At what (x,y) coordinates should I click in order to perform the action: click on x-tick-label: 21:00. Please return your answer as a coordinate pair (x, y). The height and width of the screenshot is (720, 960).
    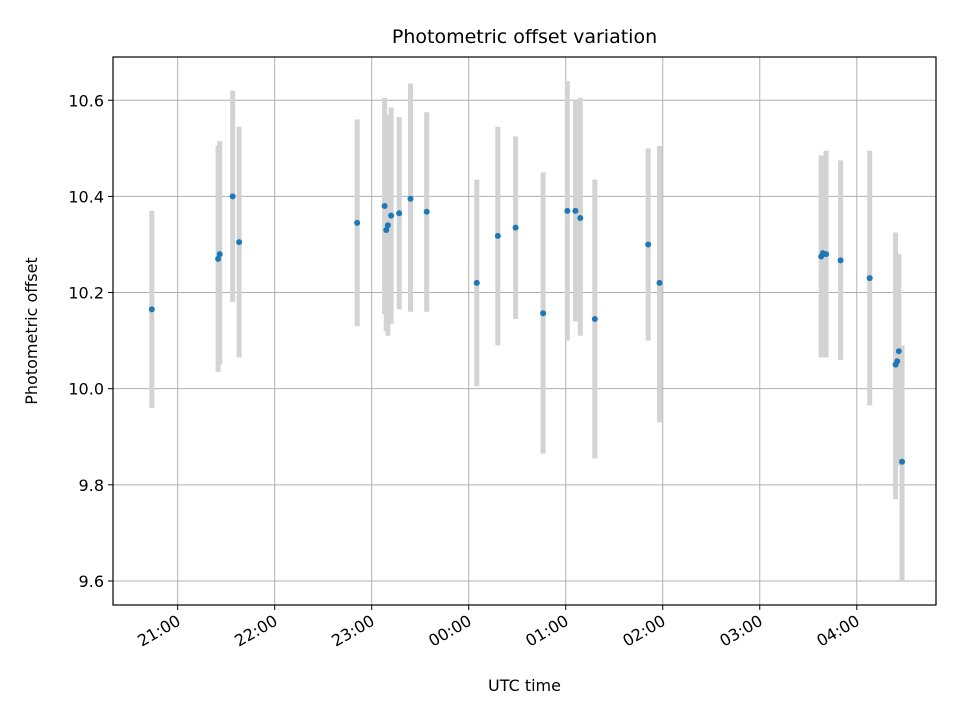
    Looking at the image, I should click on (158, 631).